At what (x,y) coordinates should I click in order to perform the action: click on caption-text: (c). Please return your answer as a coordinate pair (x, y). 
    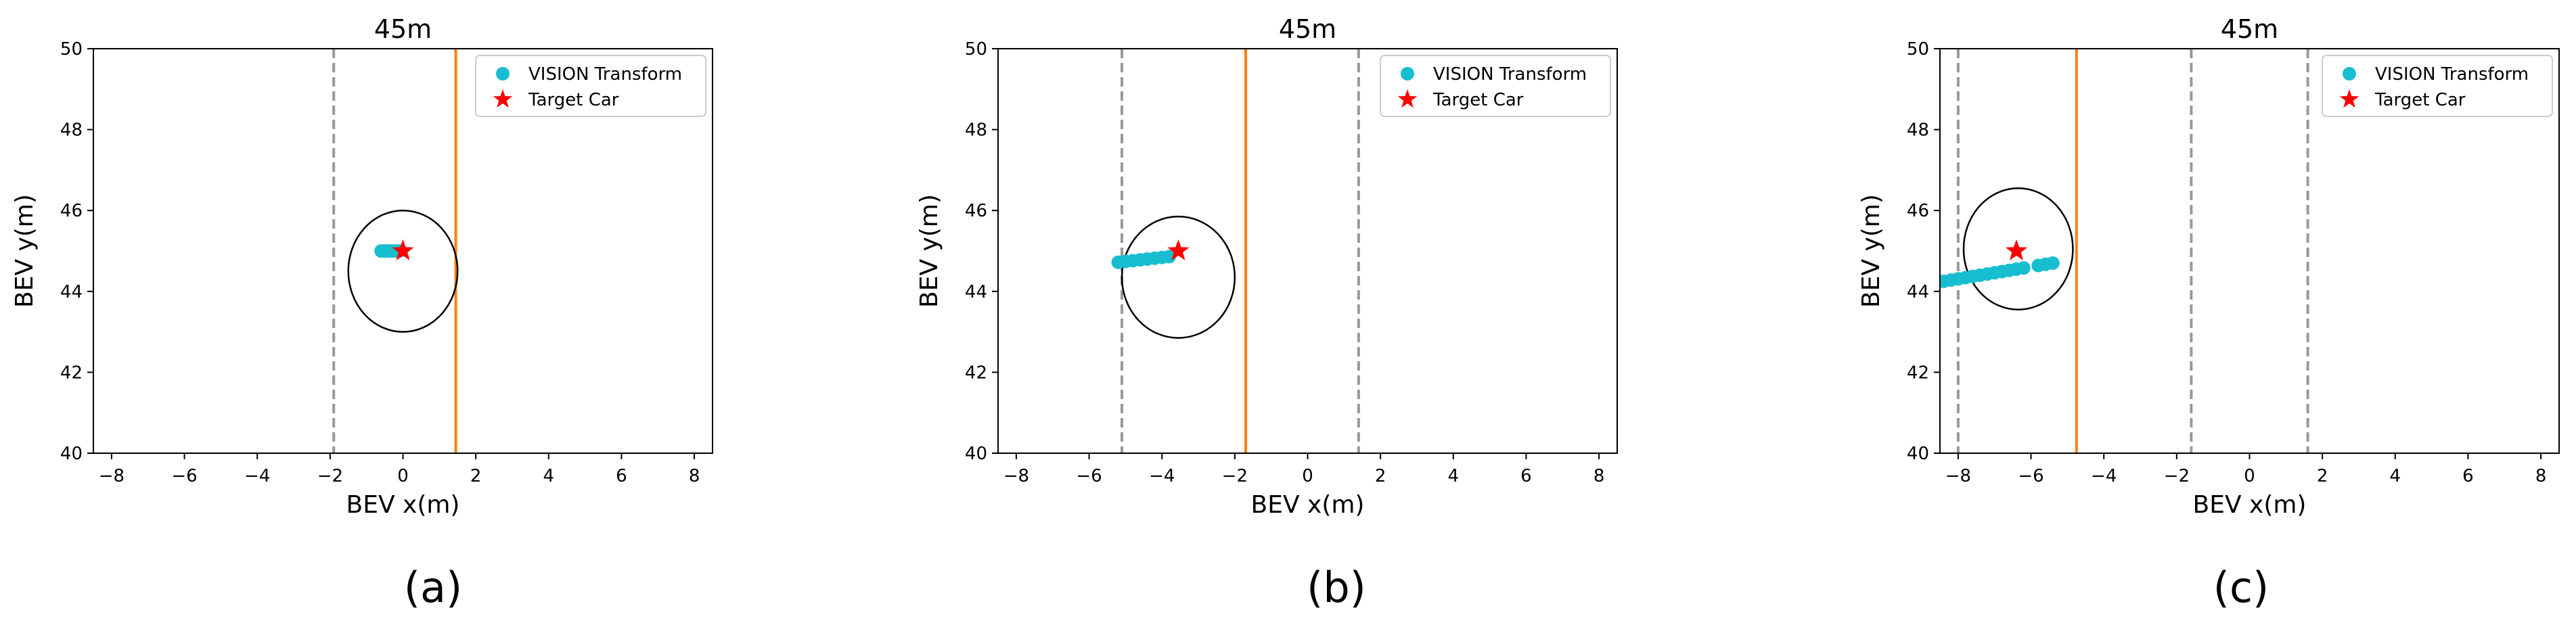
    Looking at the image, I should click on (2241, 587).